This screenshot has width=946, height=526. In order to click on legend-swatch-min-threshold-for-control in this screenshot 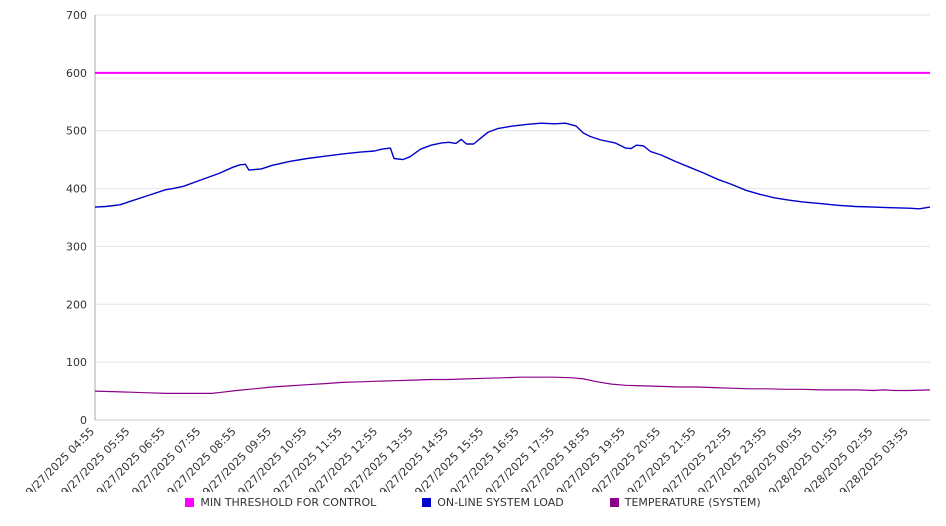, I will do `click(190, 502)`.